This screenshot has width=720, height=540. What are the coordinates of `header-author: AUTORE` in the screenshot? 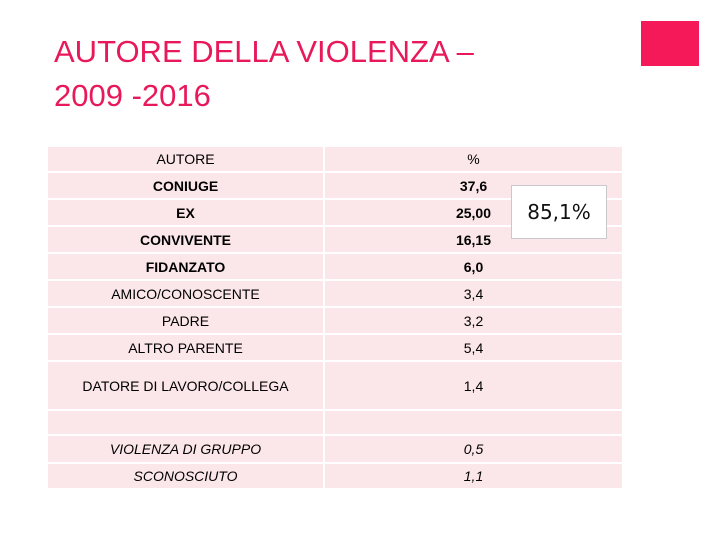 It's located at (185, 159).